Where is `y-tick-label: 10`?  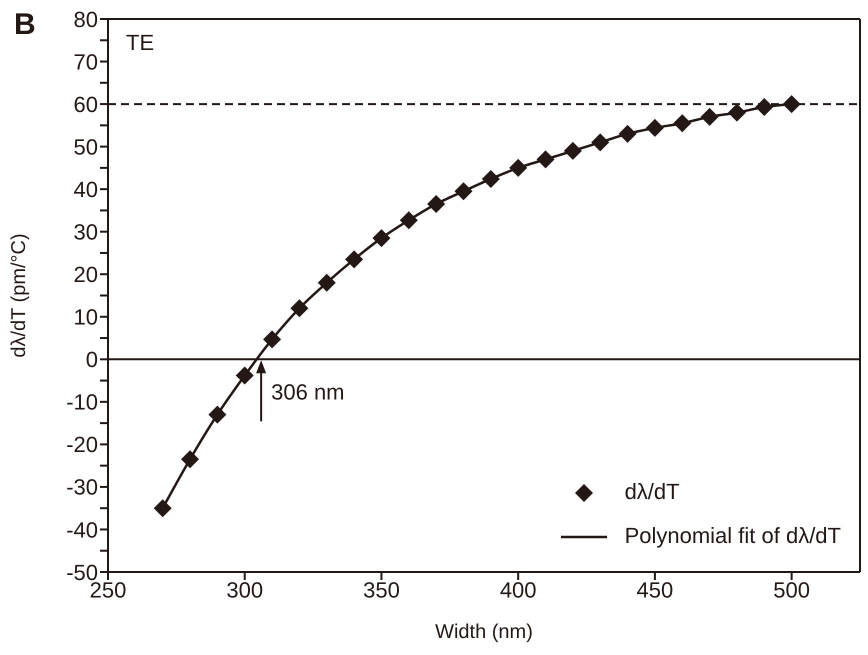 y-tick-label: 10 is located at coordinates (86, 317).